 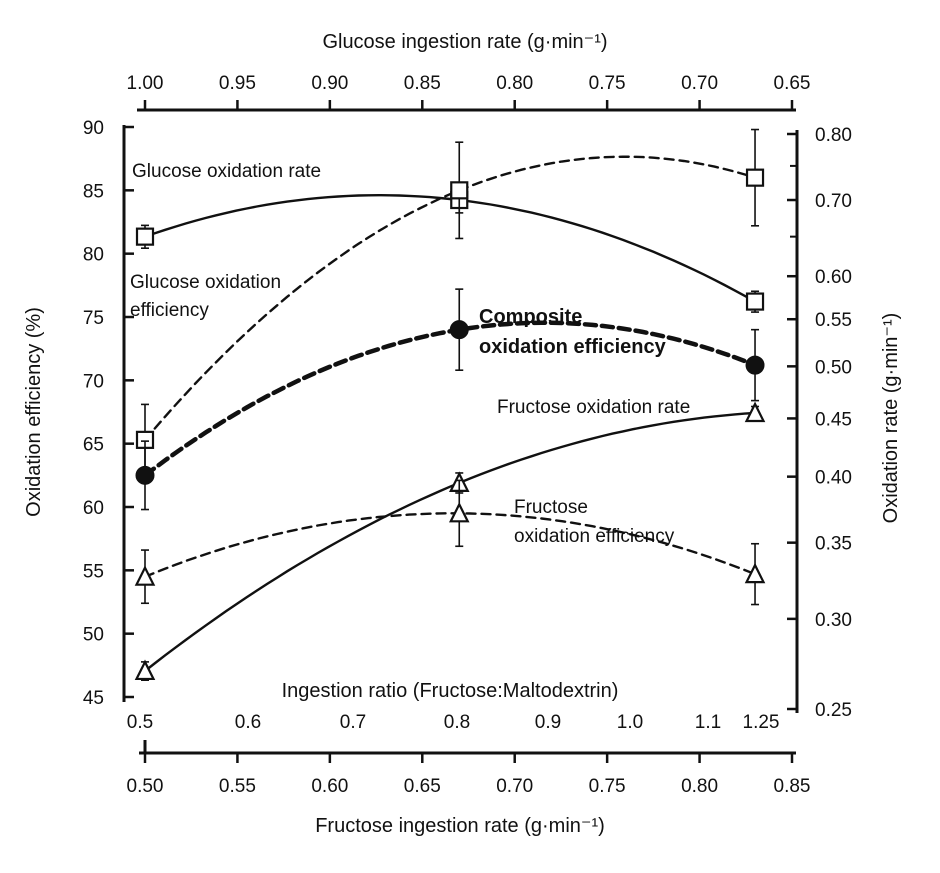 I want to click on left-axis-tick-label: 50, so click(x=93, y=635).